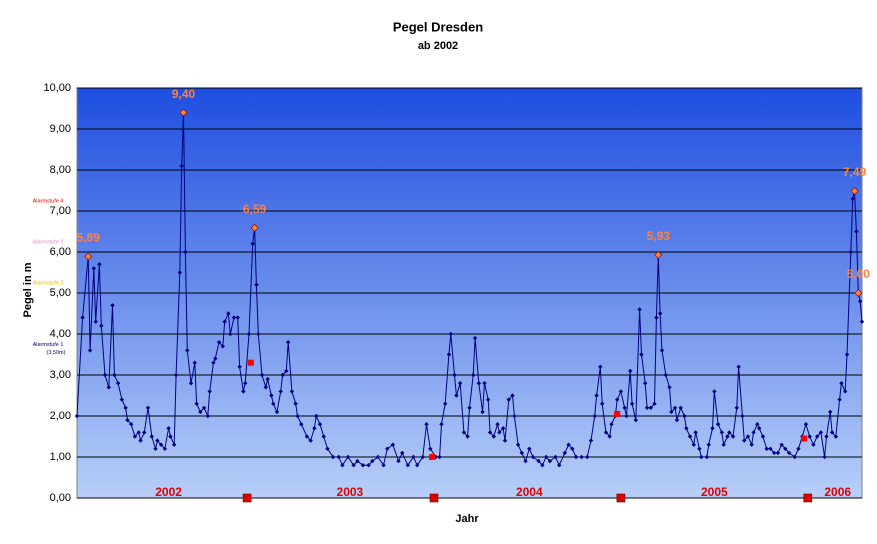 The image size is (877, 544). What do you see at coordinates (168, 492) in the screenshot?
I see `year-label: 2002` at bounding box center [168, 492].